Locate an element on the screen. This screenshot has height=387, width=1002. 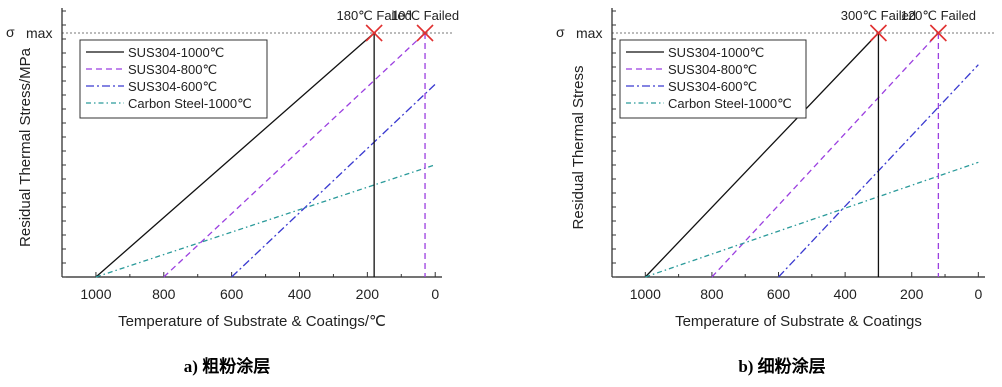
panel-caption: b) 细粉涂层 is located at coordinates (781, 366).